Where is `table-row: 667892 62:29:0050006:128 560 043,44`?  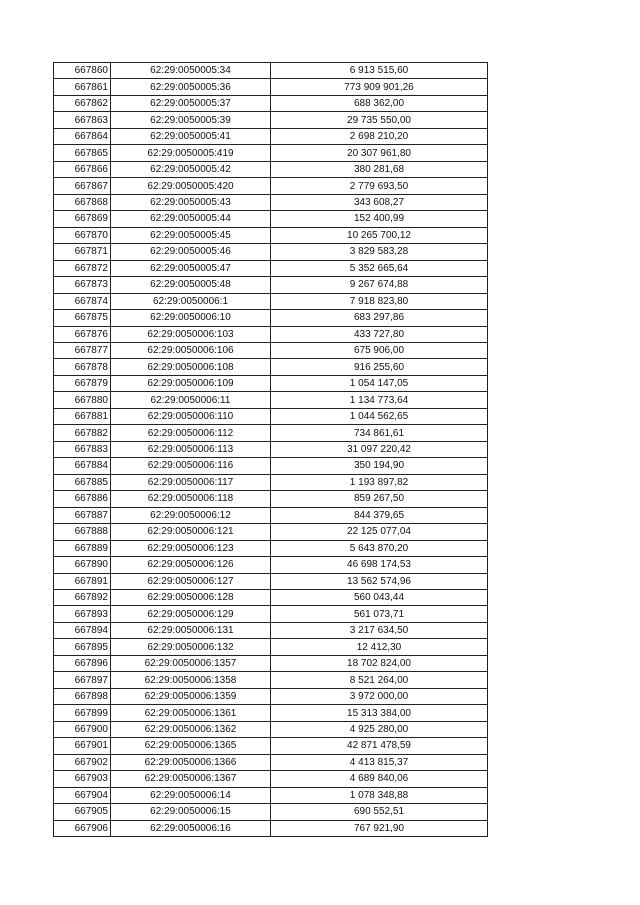
table-row: 667892 62:29:0050006:128 560 043,44 is located at coordinates (270, 597).